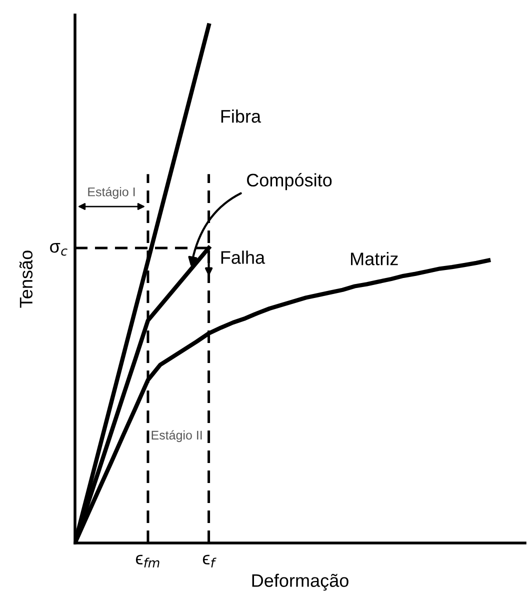 The image size is (529, 603). I want to click on x-axis-title: Deformação, so click(300, 582).